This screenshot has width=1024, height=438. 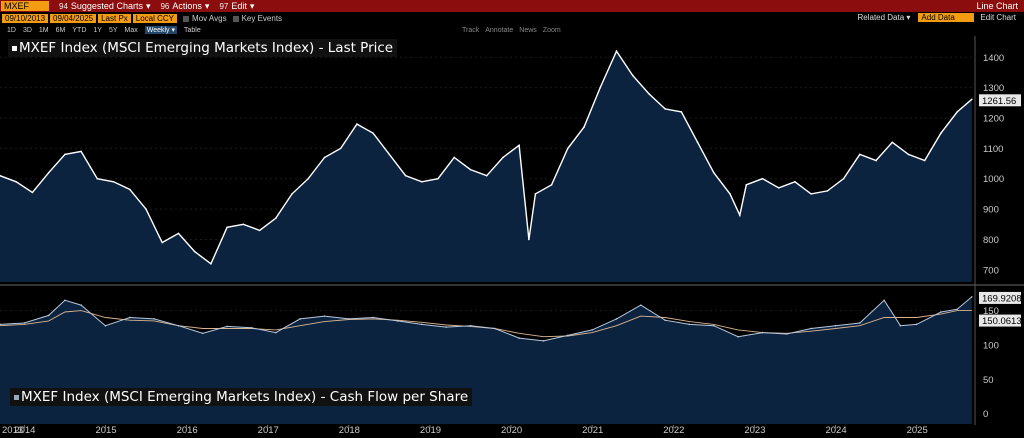 I want to click on checkbox-icon, so click(x=186, y=18).